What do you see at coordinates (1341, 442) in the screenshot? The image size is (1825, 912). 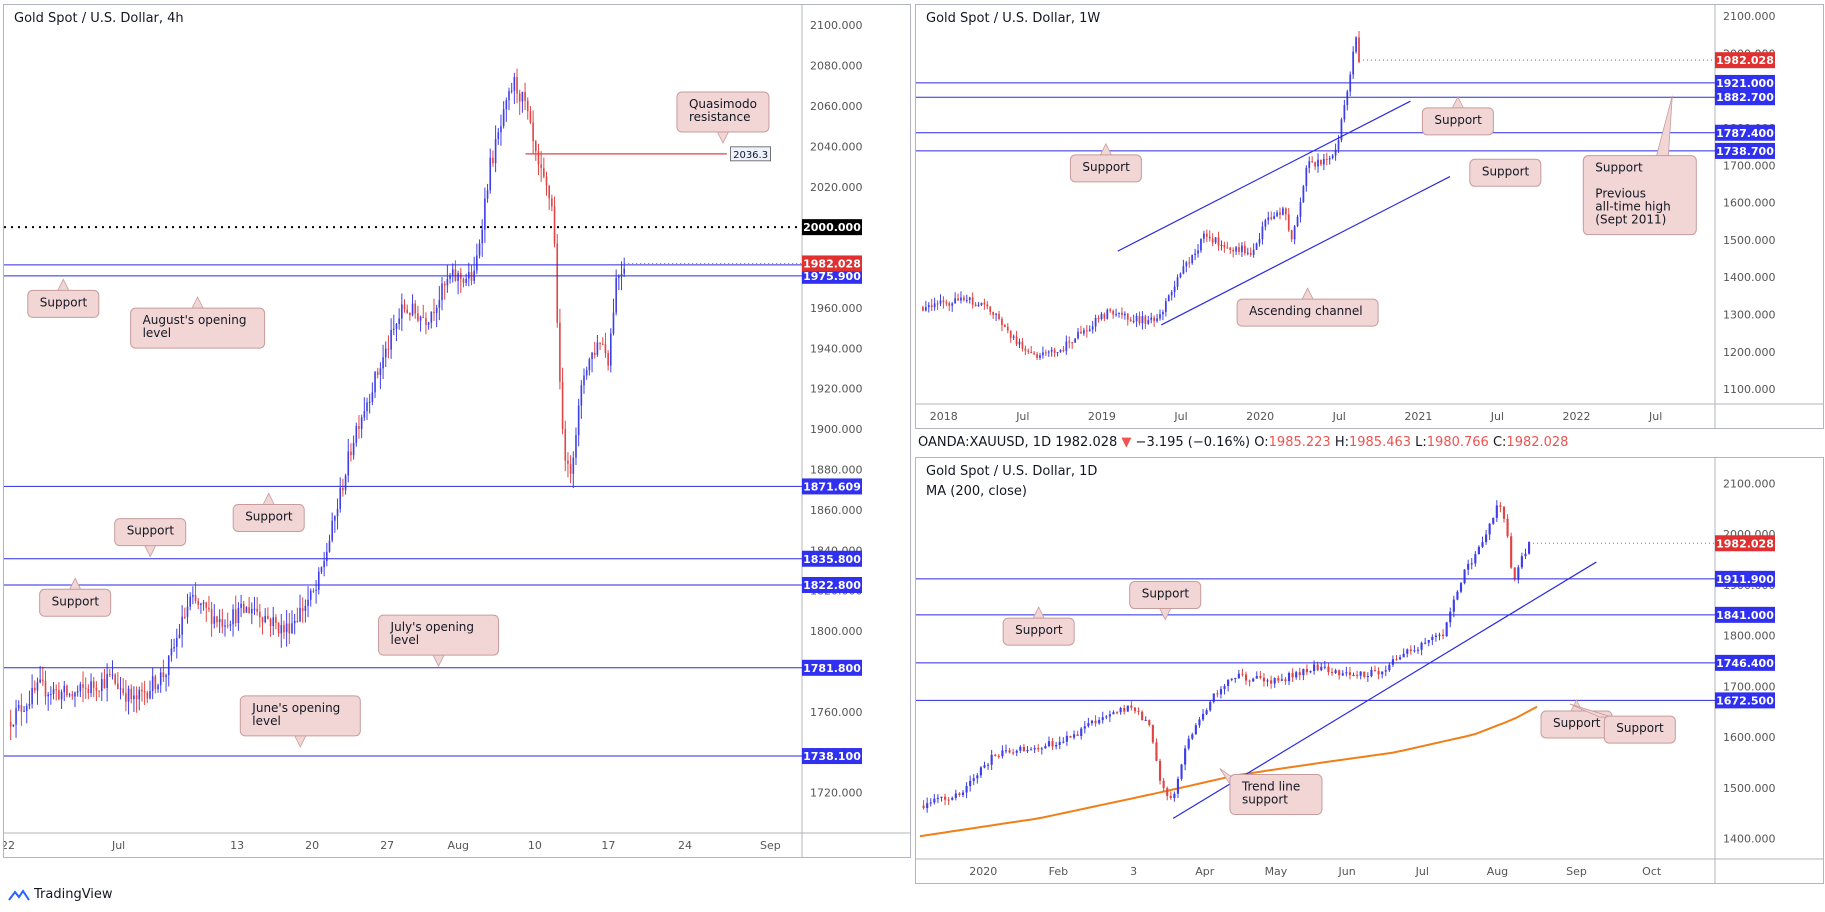 I see `ohlc-high-label: H:` at bounding box center [1341, 442].